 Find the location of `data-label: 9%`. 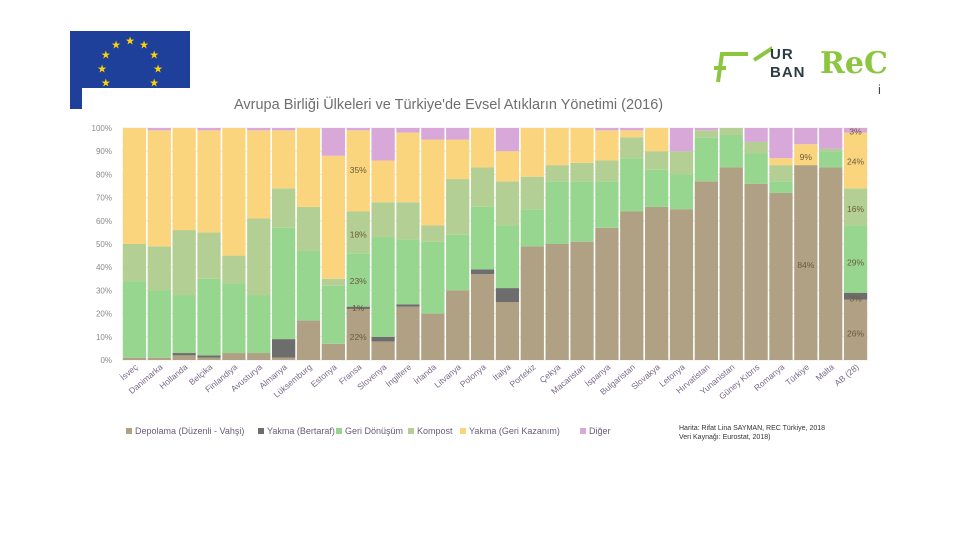

data-label: 9% is located at coordinates (806, 157).